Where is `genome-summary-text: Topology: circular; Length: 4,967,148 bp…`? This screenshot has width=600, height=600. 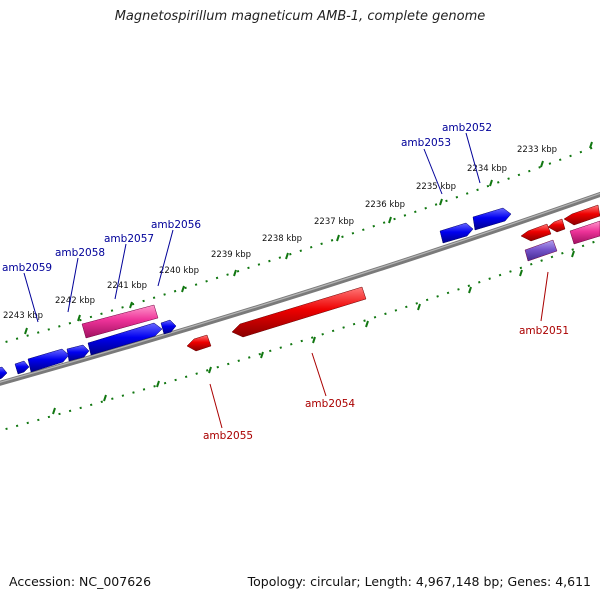
genome-summary-text: Topology: circular; Length: 4,967,148 bp… is located at coordinates (419, 581).